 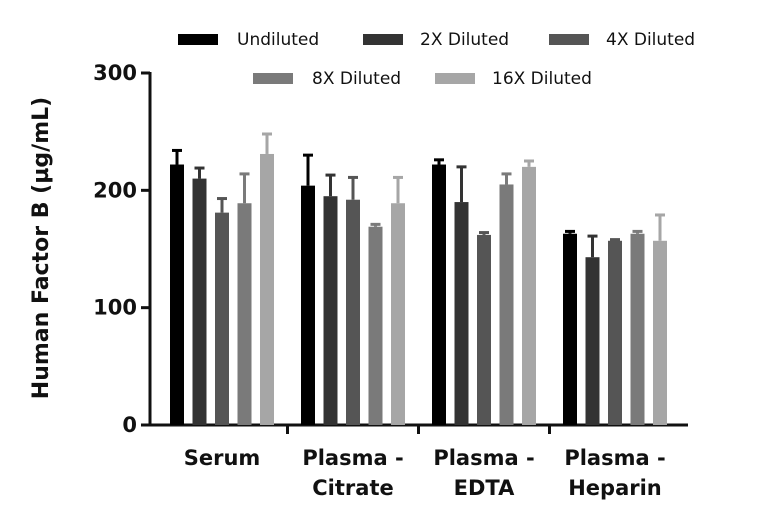 What do you see at coordinates (115, 73) in the screenshot?
I see `y-tick-label: 300` at bounding box center [115, 73].